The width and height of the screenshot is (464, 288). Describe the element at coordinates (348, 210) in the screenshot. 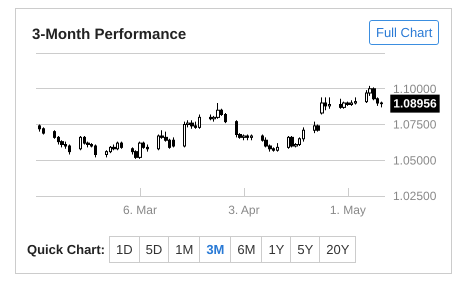

I see `x-tick-label: 1. May` at that location.